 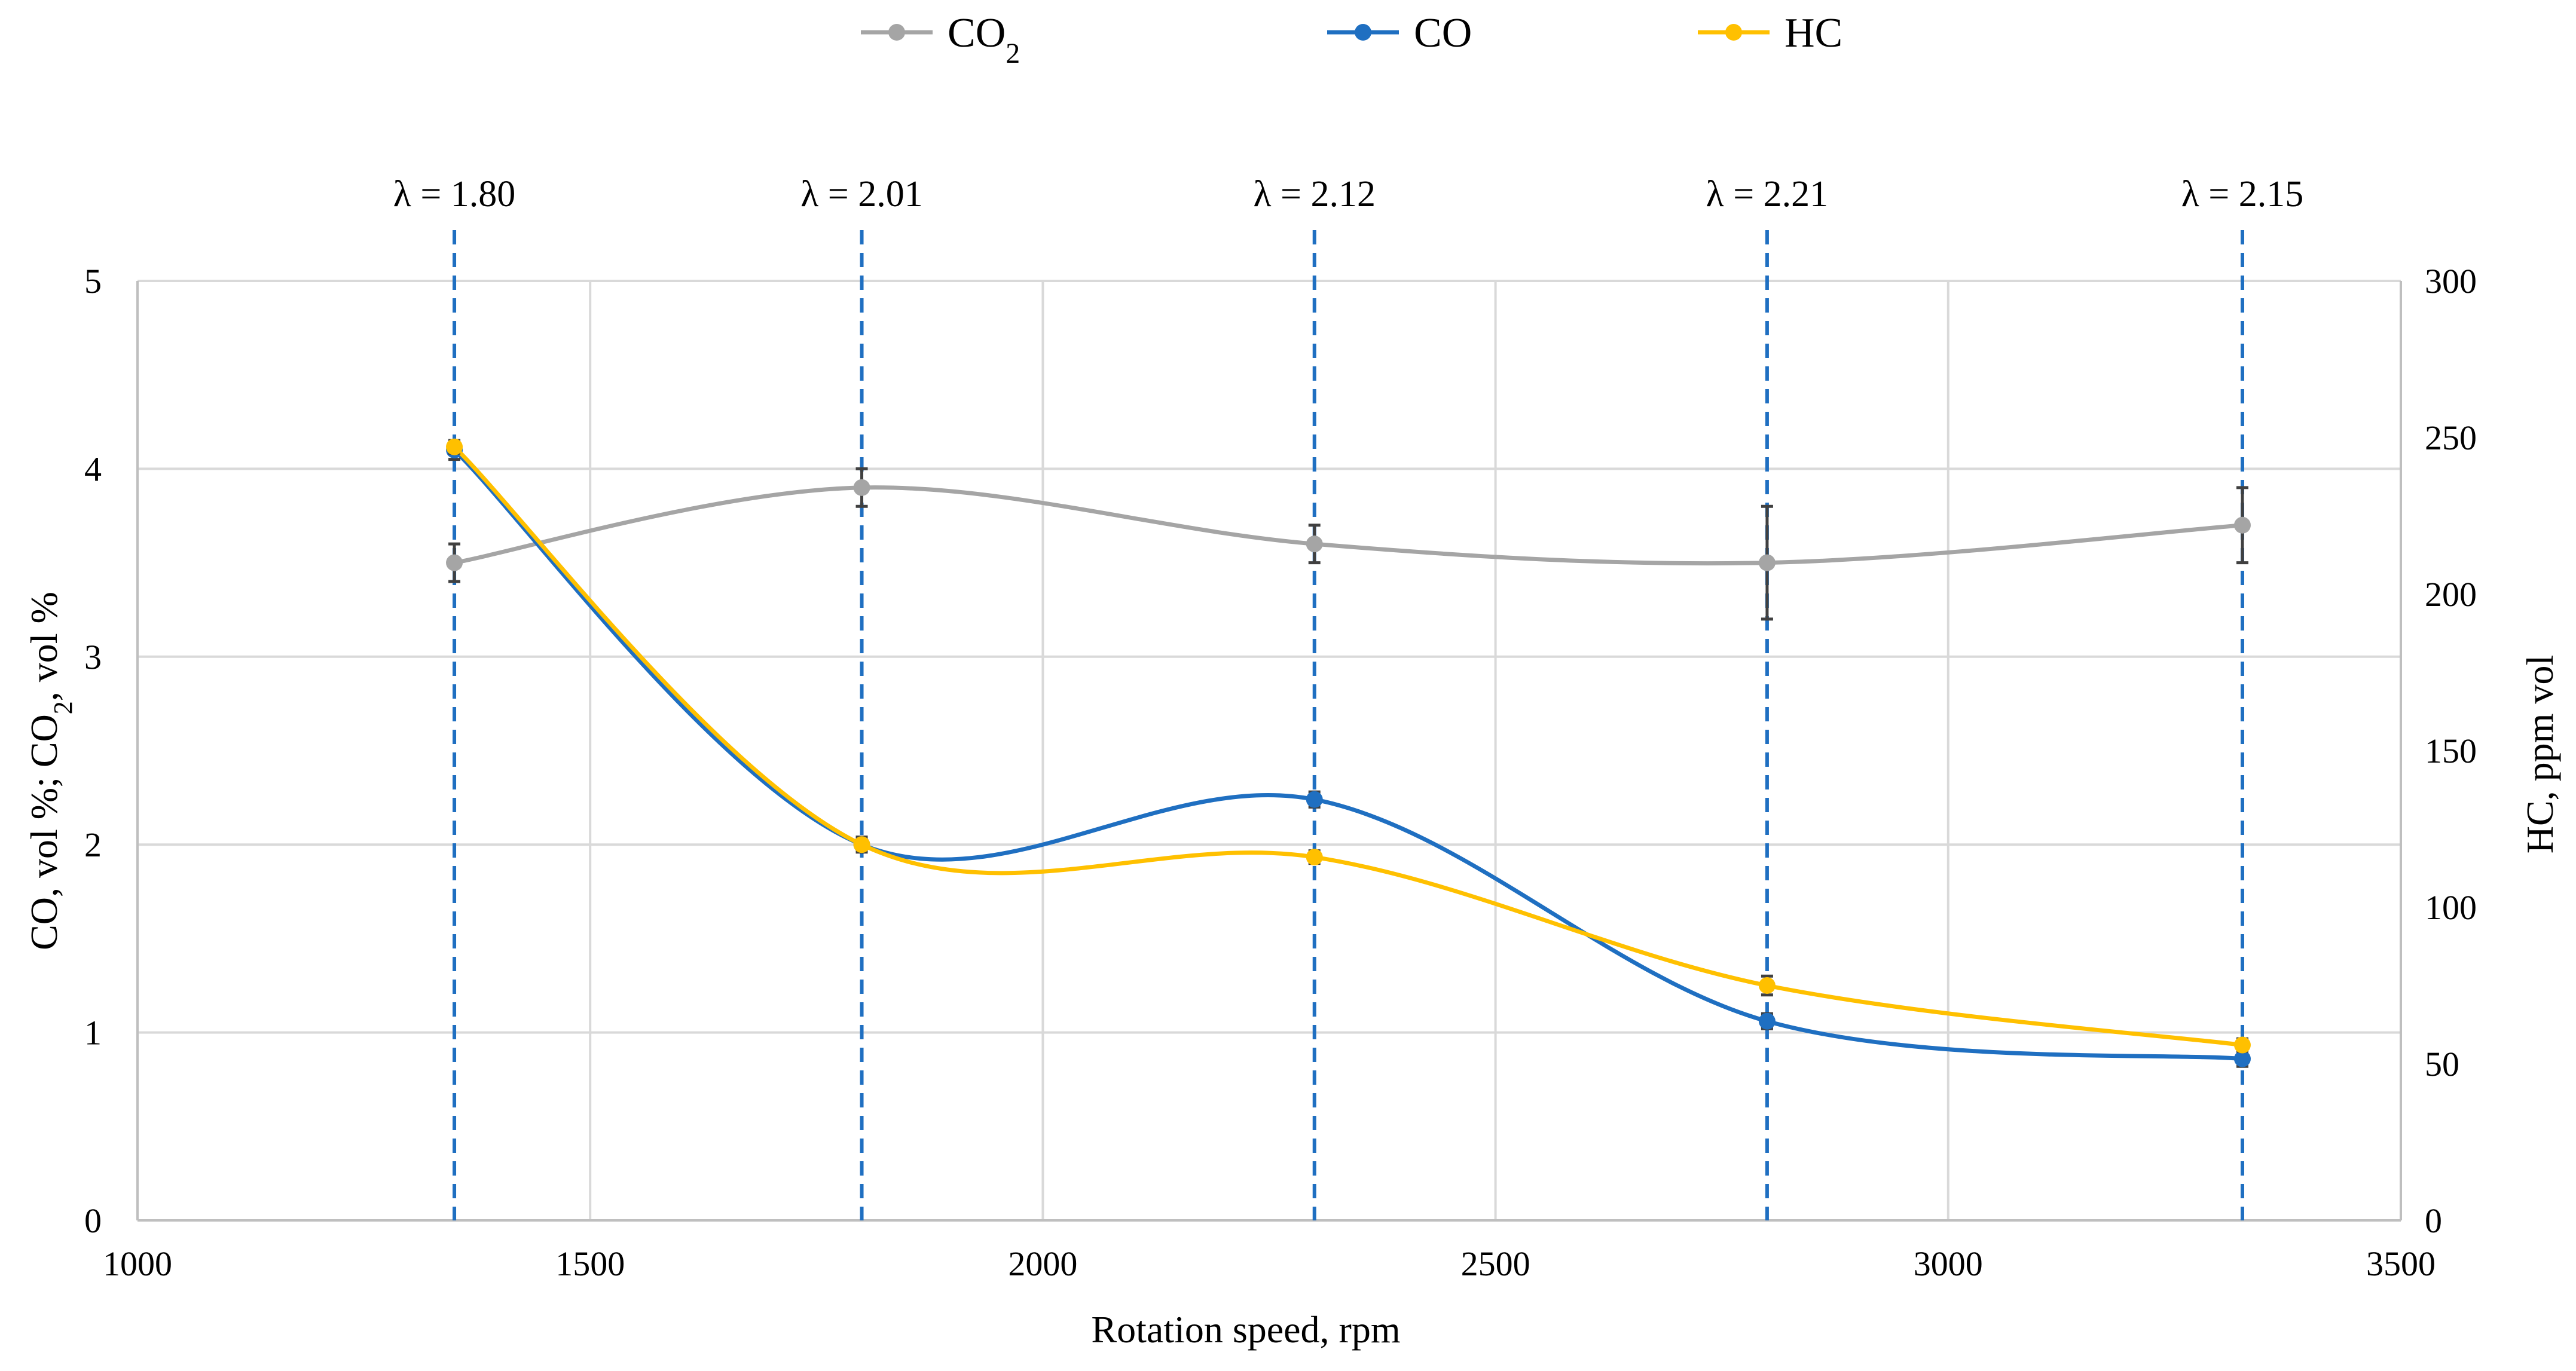 I want to click on legend-item-hc: HC, so click(x=1770, y=33).